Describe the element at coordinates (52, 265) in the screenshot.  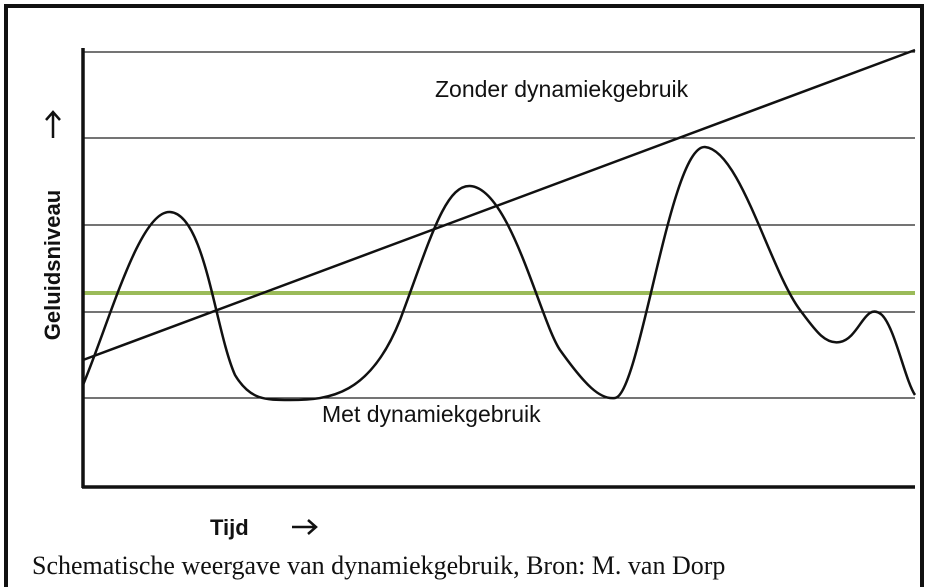
I see `y-axis-label: Geluidsniveau` at that location.